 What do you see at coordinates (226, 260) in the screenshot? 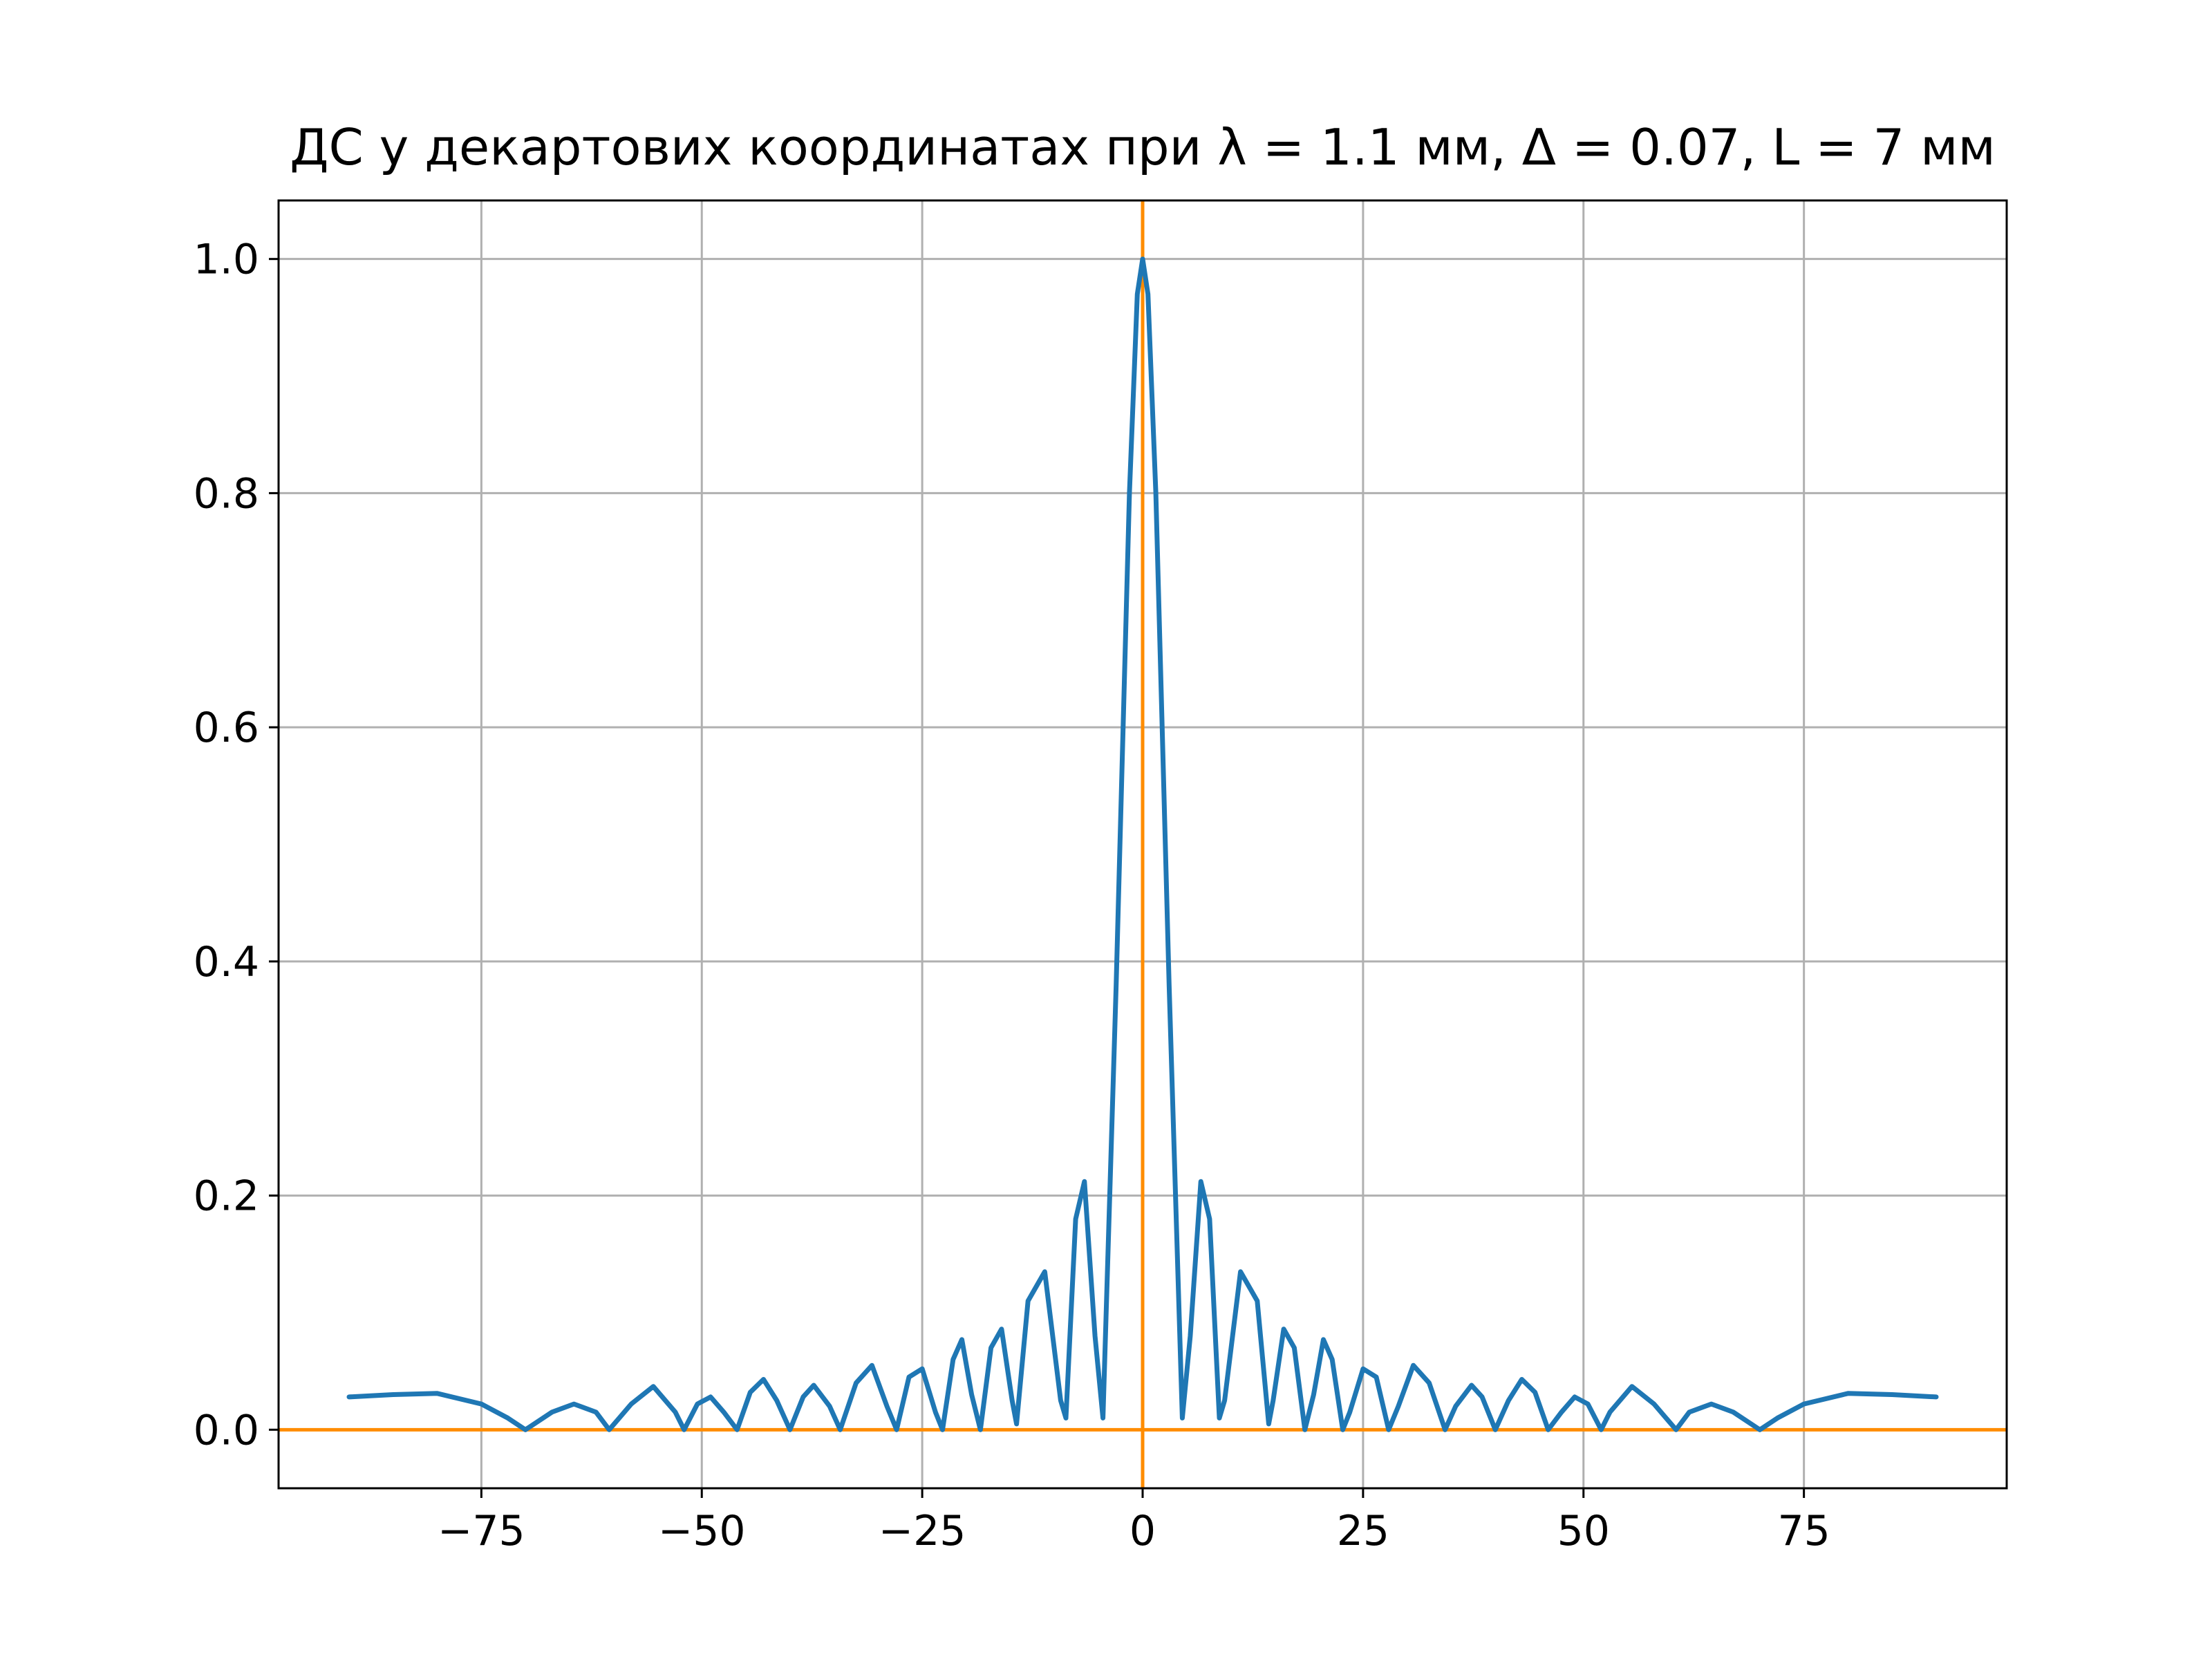
I see `y-tick-label: 1.0` at bounding box center [226, 260].